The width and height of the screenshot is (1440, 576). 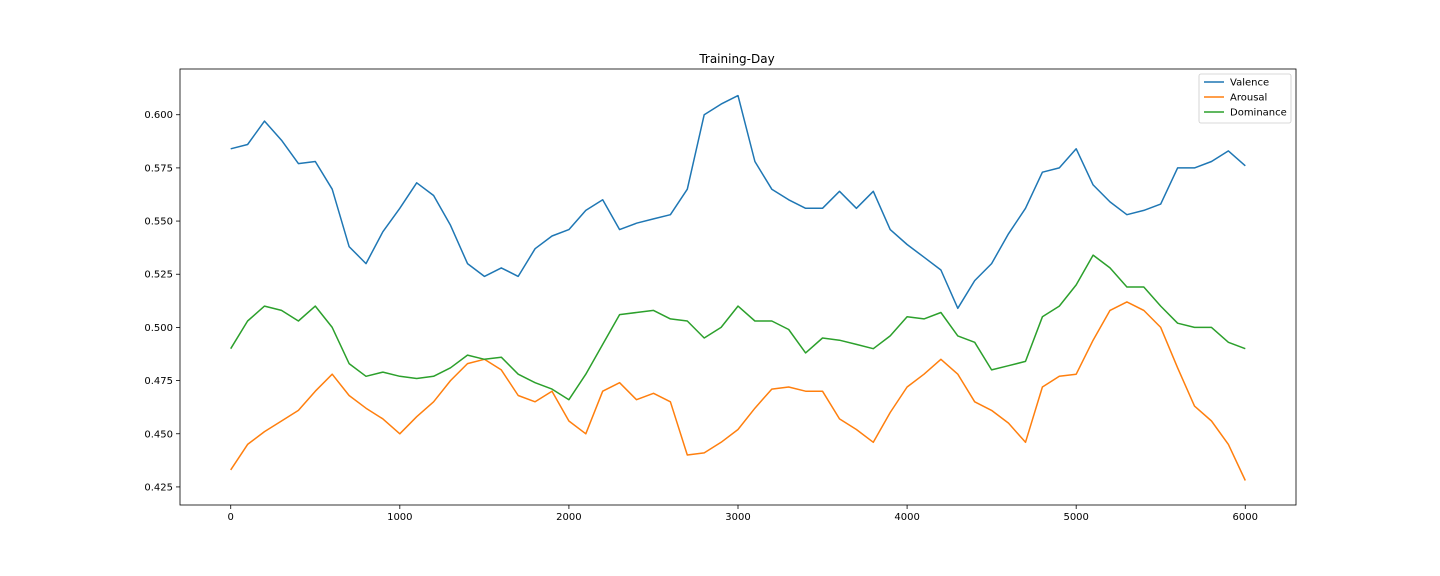 I want to click on x-tick-label: 0, so click(x=231, y=517).